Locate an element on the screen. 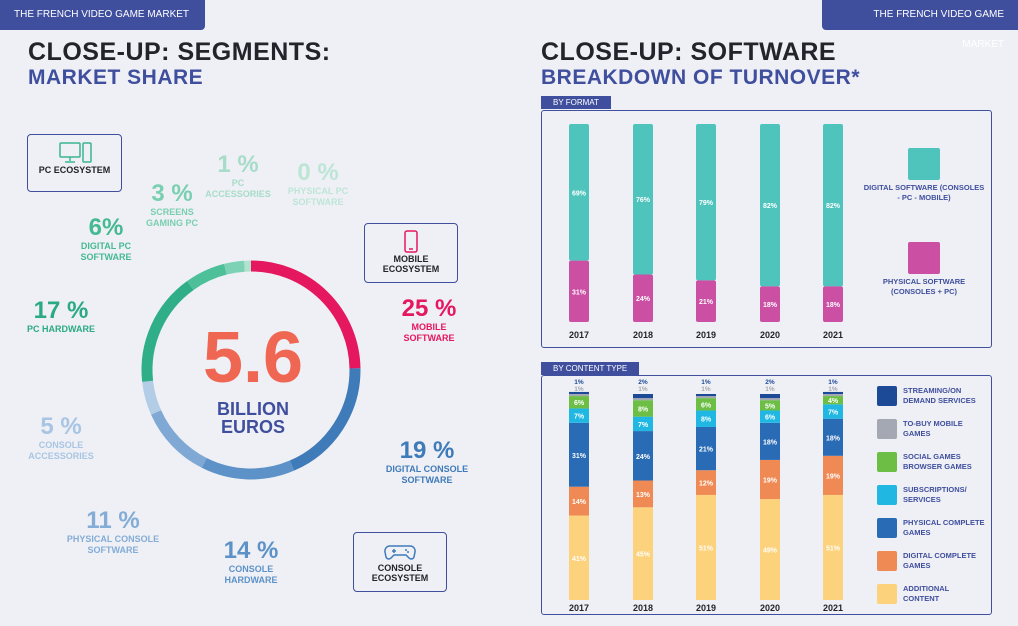  legend-label-subscriptions: SUBSCRIPTIONS/ SERVICES is located at coordinates (935, 494).